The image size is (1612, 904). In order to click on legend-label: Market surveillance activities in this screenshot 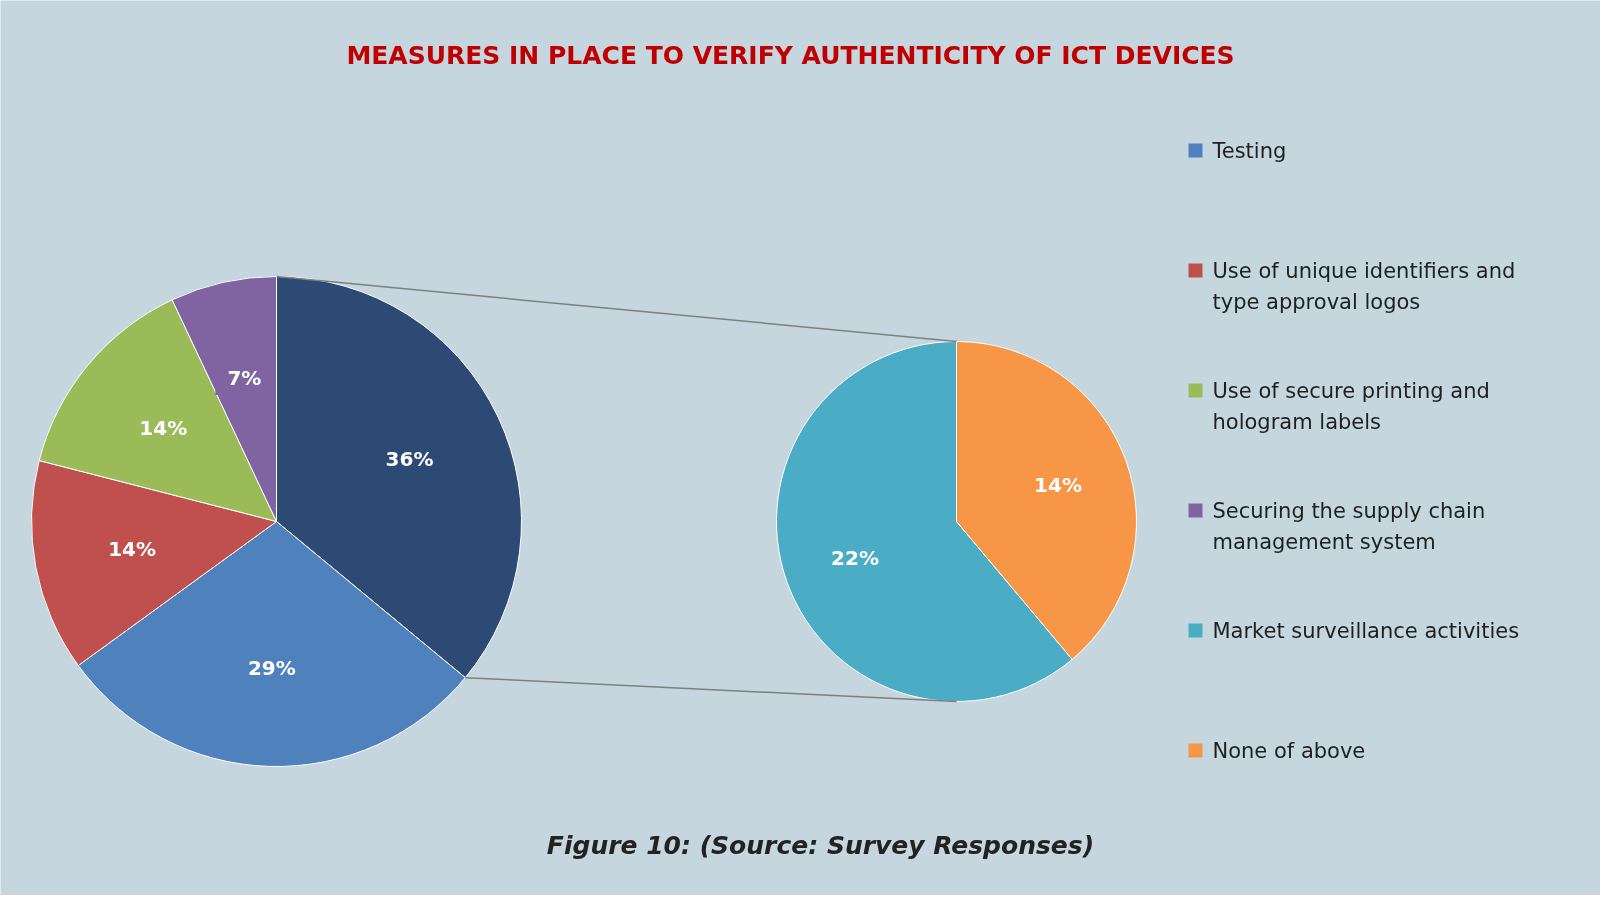, I will do `click(1366, 630)`.